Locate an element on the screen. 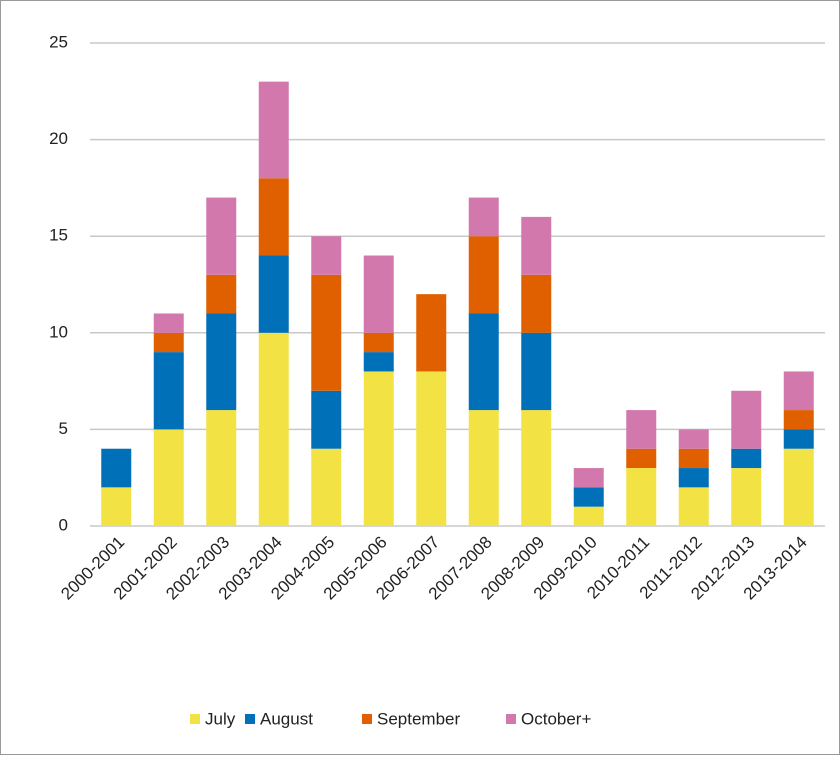 The image size is (840, 760). legend-label: August is located at coordinates (286, 718).